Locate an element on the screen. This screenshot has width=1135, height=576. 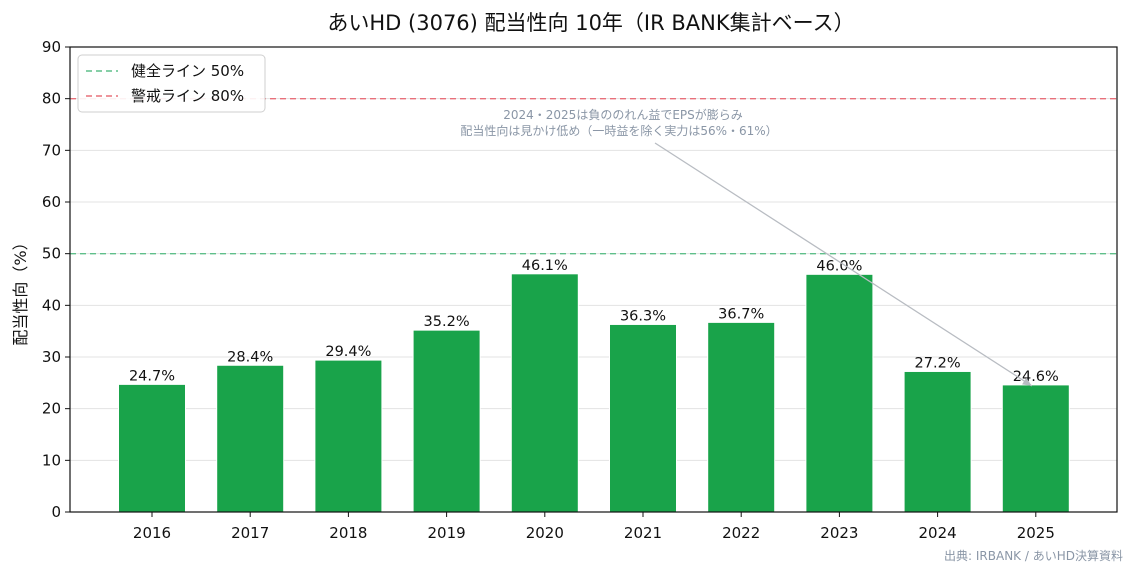
y-tick-label-70: 70 is located at coordinates (51, 150).